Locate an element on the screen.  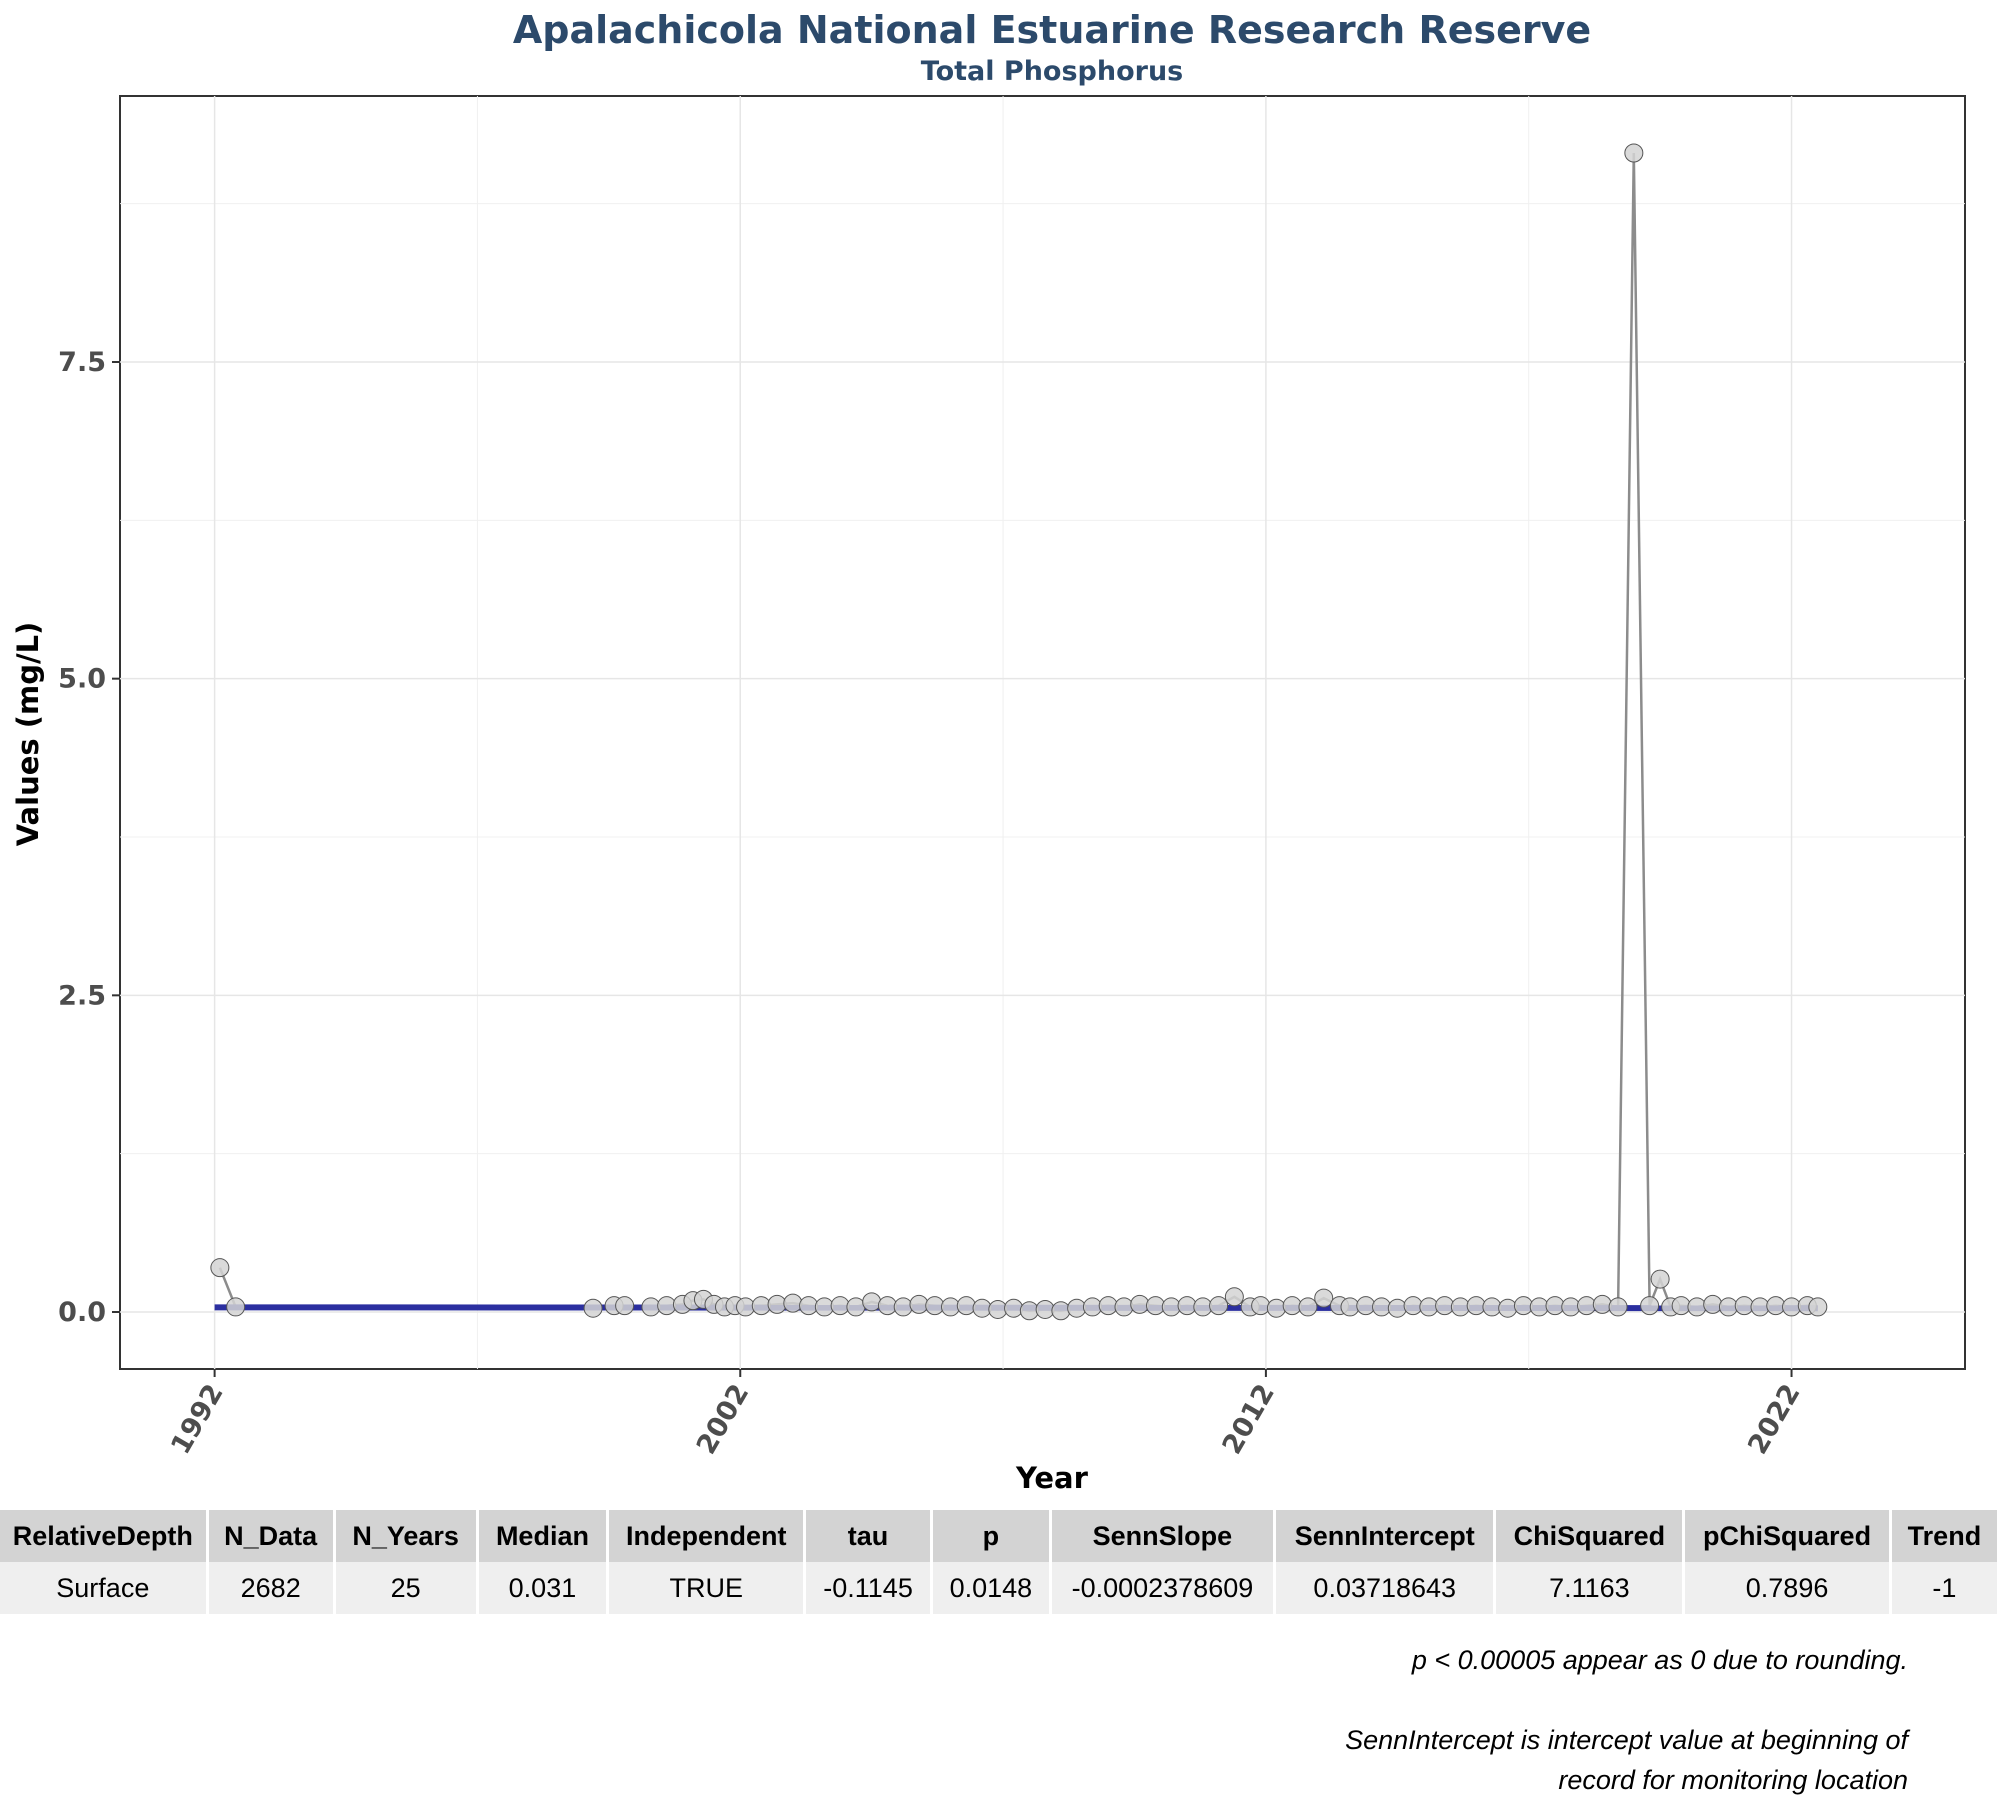
table-cell: 0.0148 is located at coordinates (991, 1588).